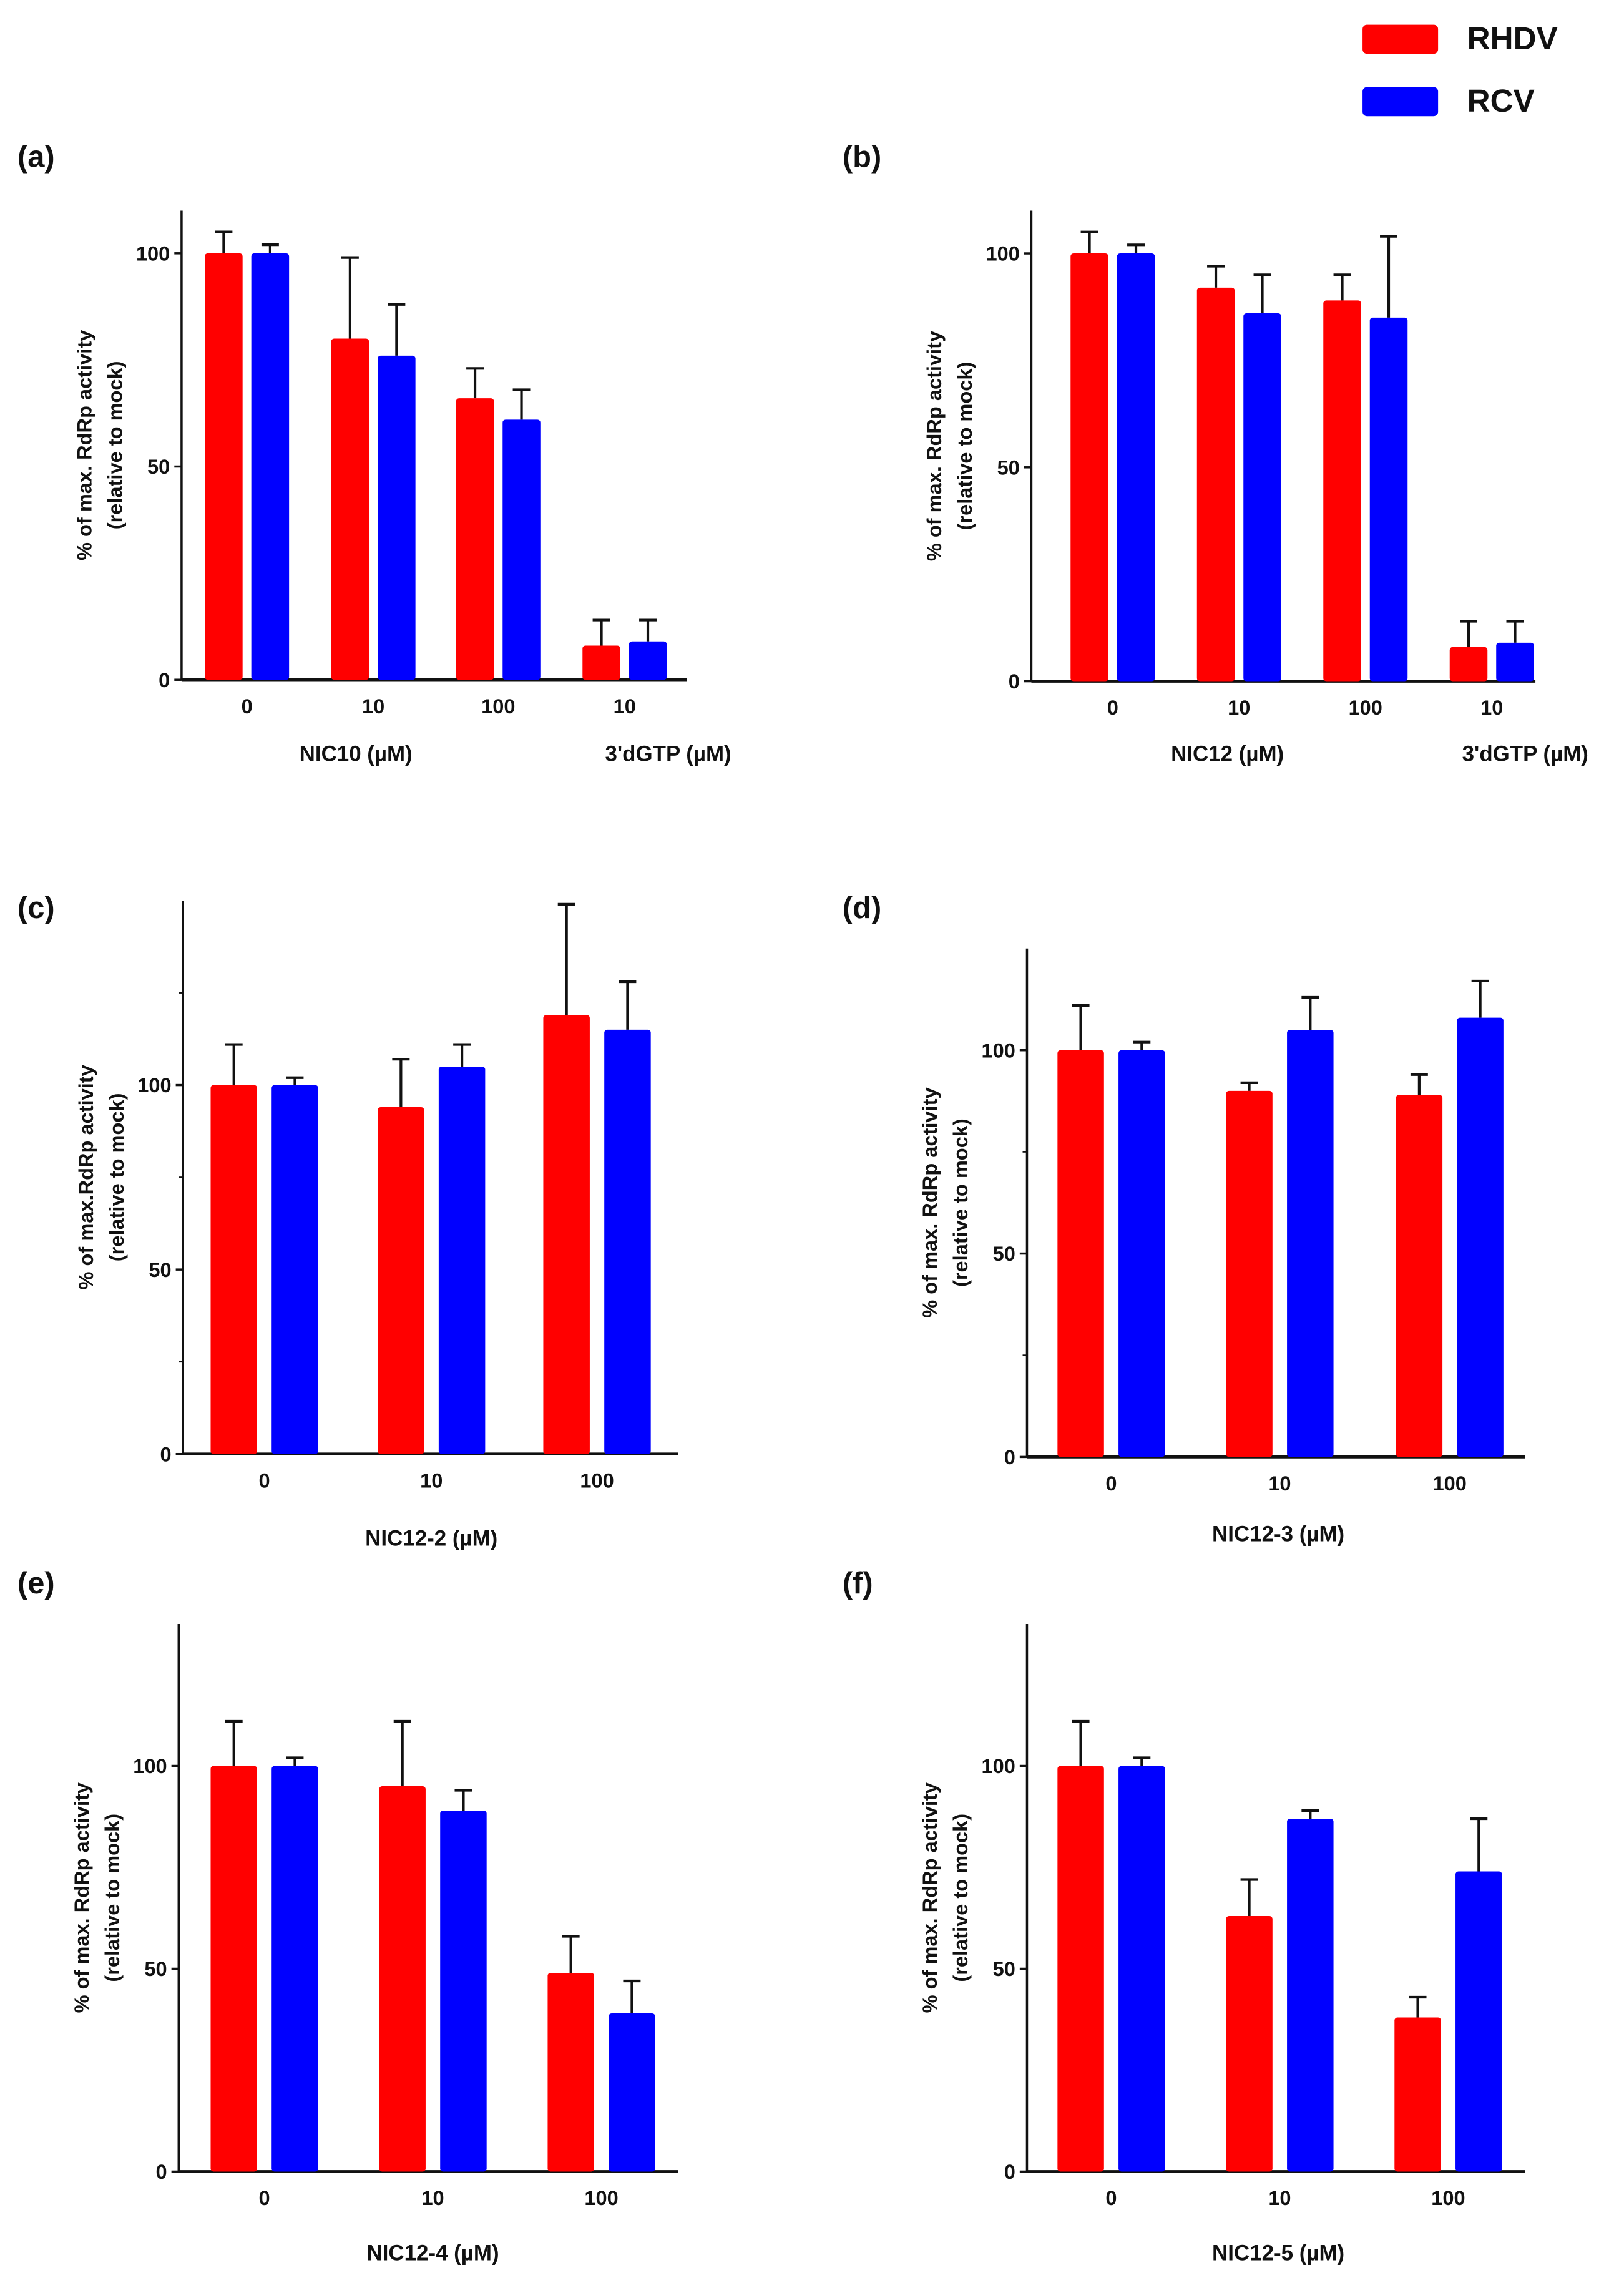 The width and height of the screenshot is (1624, 2278). What do you see at coordinates (1501, 101) in the screenshot?
I see `legend-label-rcv: RCV` at bounding box center [1501, 101].